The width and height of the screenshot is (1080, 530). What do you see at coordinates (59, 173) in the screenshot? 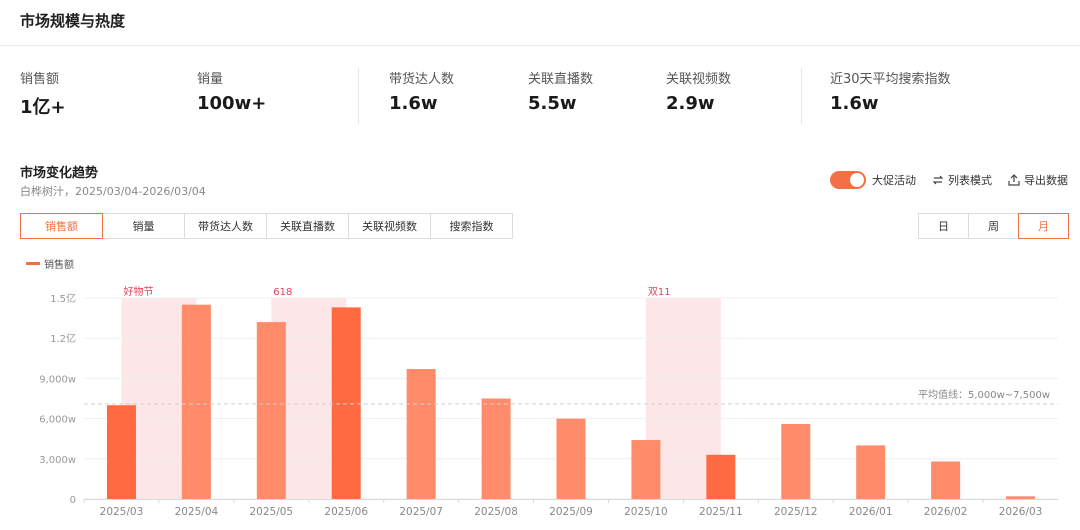
I see `trend-title: 市场变化趋势` at bounding box center [59, 173].